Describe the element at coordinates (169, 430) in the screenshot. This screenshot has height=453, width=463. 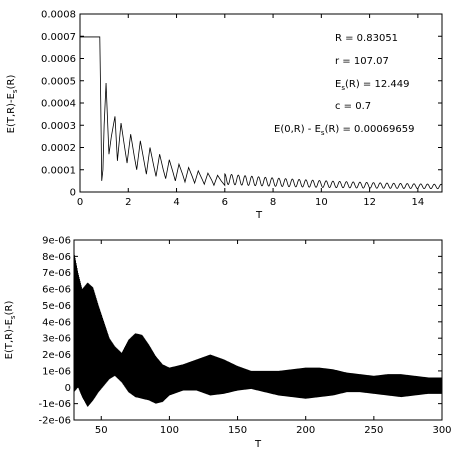
I see `bottom-x-tick-label: 100` at that location.